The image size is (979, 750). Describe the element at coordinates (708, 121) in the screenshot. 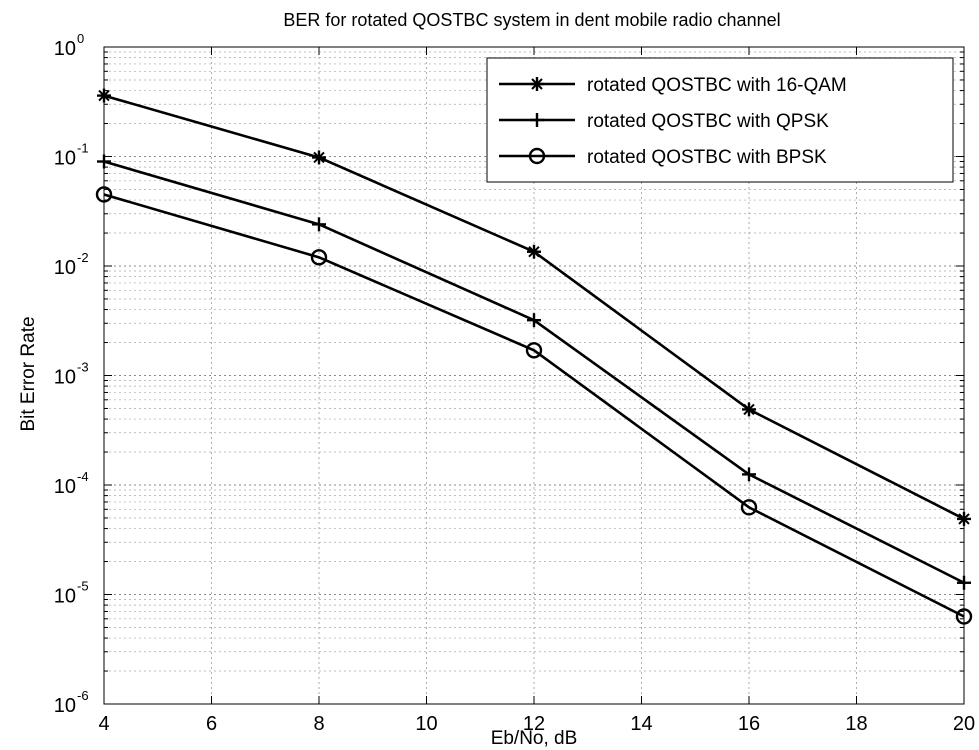

I see `legend-label-1: rotated QOSTBC with QPSK` at that location.